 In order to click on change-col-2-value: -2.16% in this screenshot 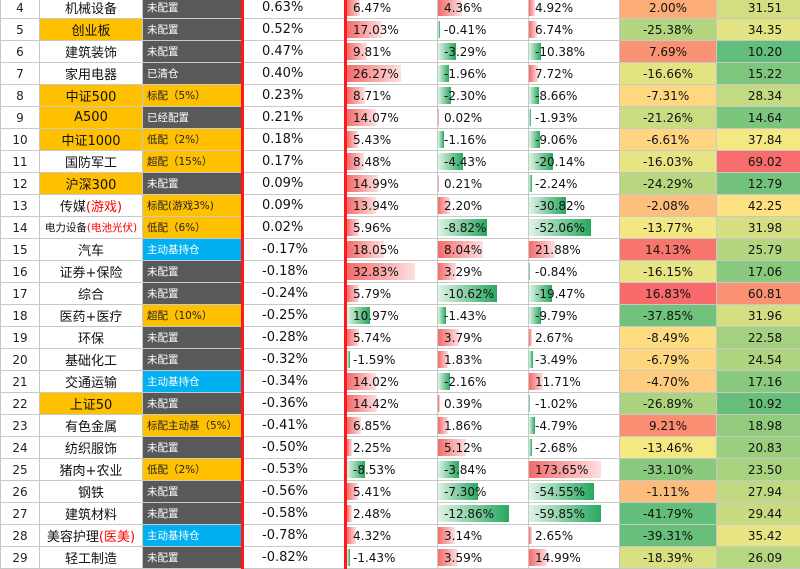, I will do `click(465, 382)`.